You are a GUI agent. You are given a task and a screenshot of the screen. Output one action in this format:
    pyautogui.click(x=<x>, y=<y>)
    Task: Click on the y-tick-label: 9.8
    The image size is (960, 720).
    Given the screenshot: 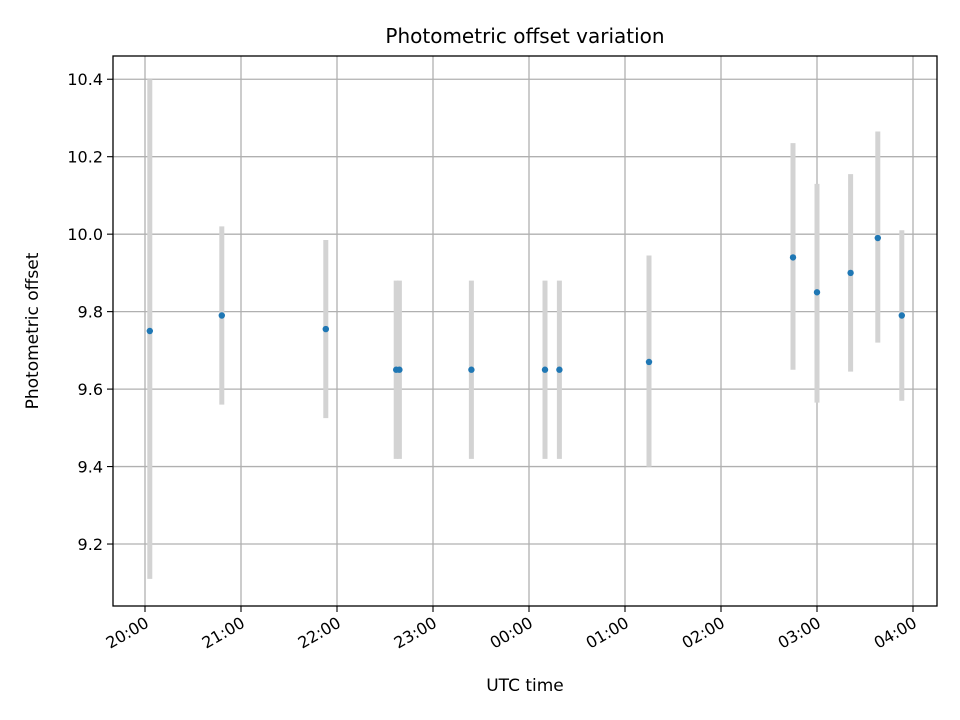 What is the action you would take?
    pyautogui.click(x=90, y=312)
    